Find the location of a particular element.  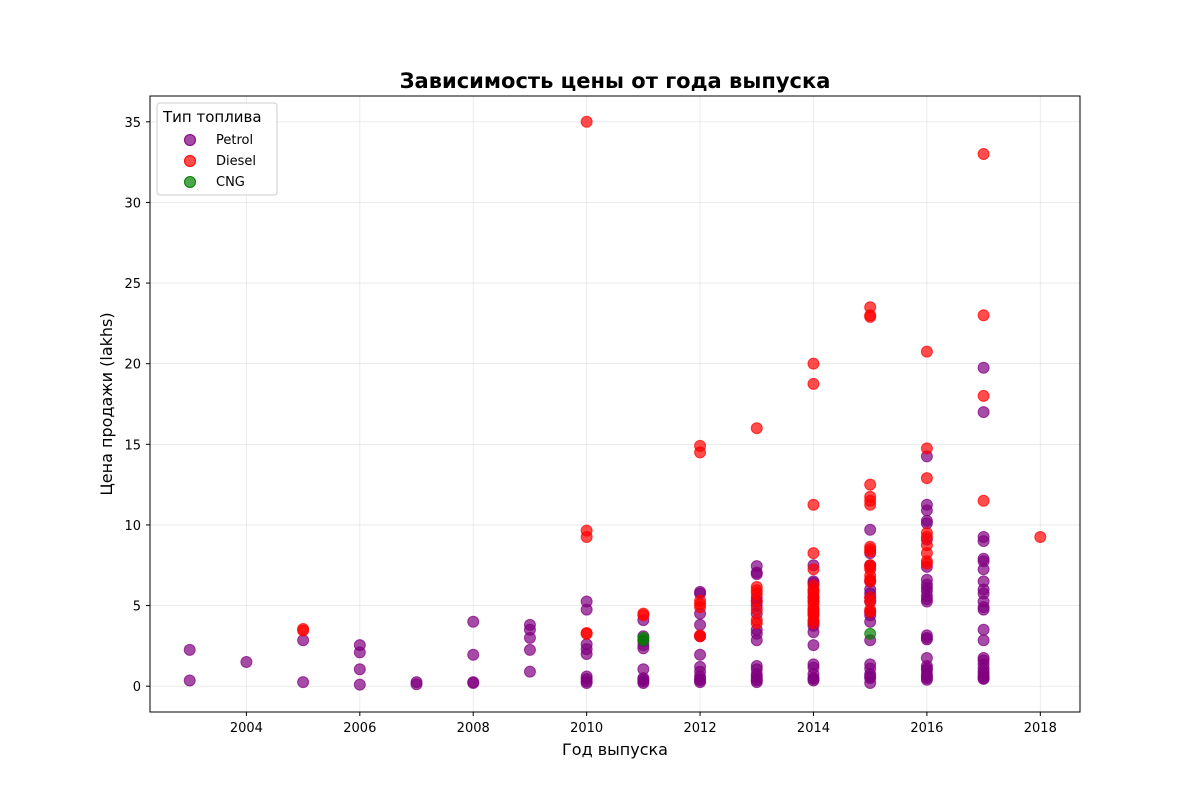

legend-title: Тип топлива is located at coordinates (212, 117).